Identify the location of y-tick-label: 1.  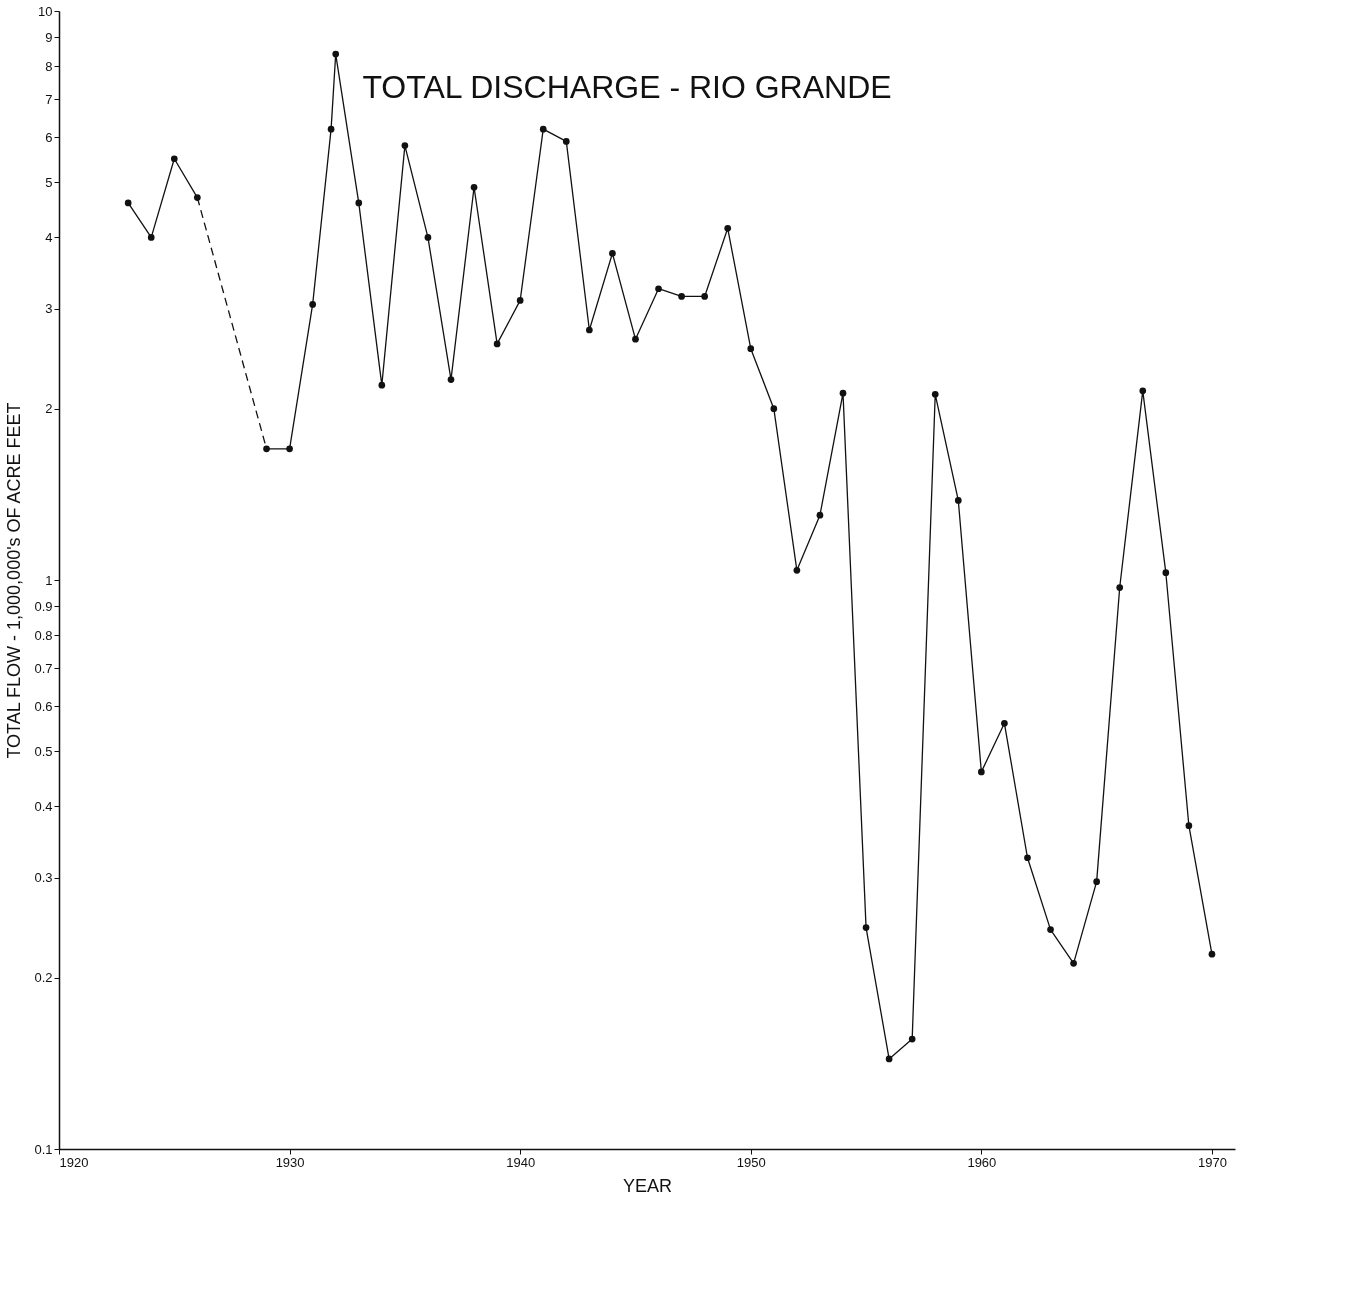
(49, 580).